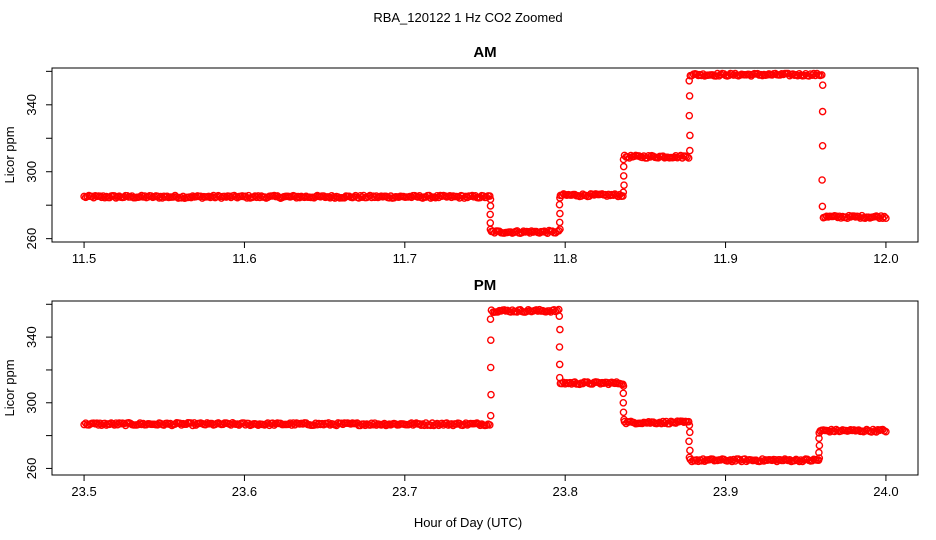 This screenshot has width=936, height=540. What do you see at coordinates (31, 172) in the screenshot?
I see `am-y-tick-label: 300` at bounding box center [31, 172].